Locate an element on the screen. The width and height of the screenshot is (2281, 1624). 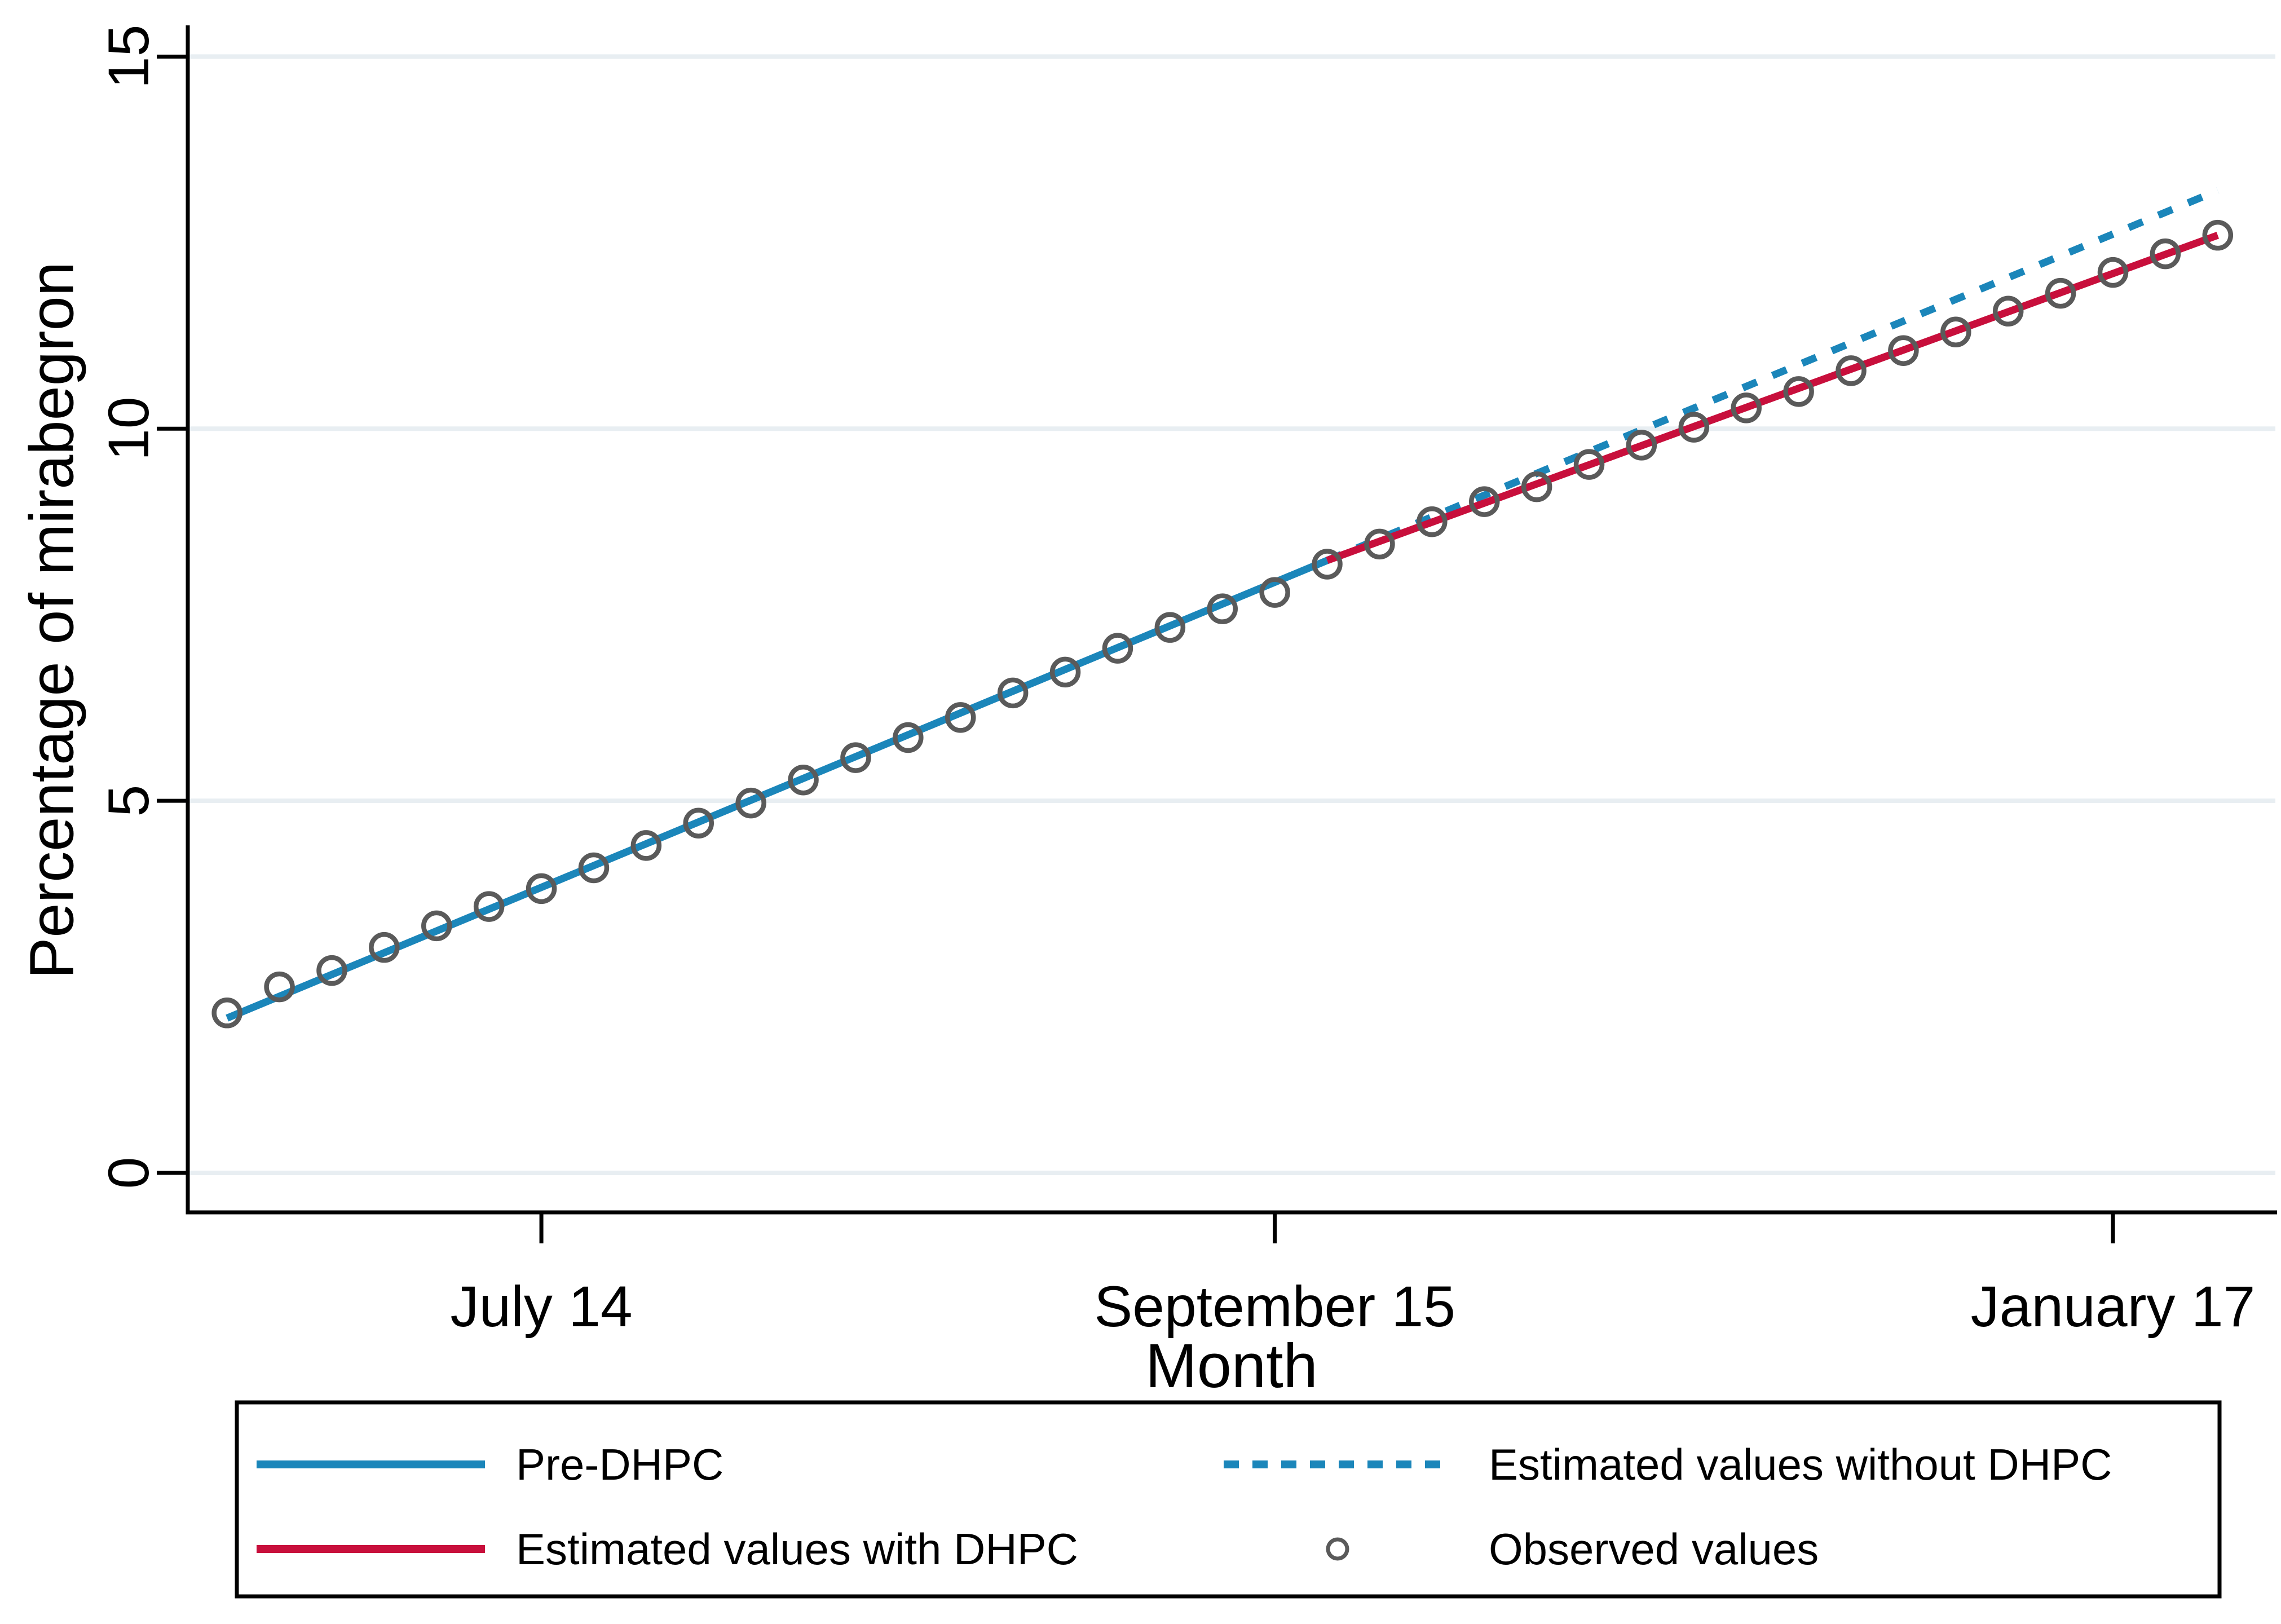
series-pre-dhpc is located at coordinates (777, 789).